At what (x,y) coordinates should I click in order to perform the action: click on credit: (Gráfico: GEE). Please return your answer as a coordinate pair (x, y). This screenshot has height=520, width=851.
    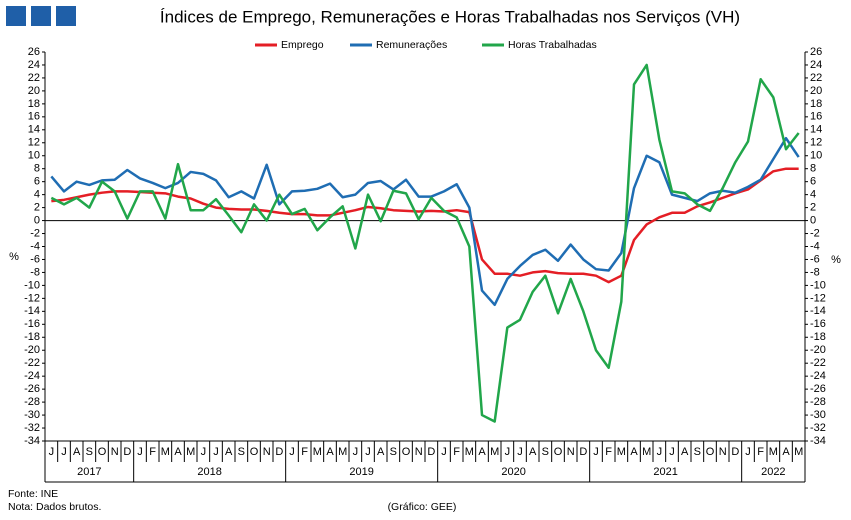
    Looking at the image, I should click on (422, 507).